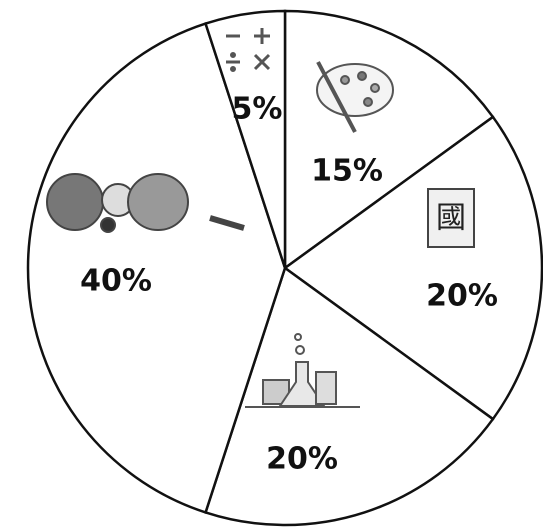 The height and width of the screenshot is (532, 543). I want to click on value-label: 15%, so click(347, 171).